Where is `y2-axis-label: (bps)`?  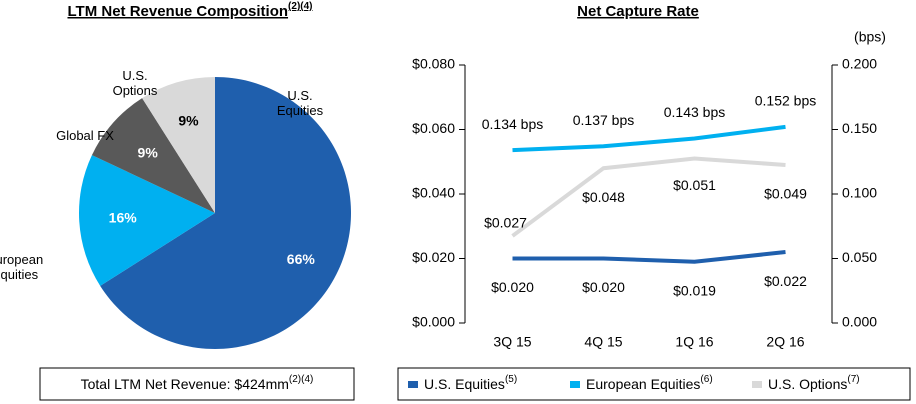 y2-axis-label: (bps) is located at coordinates (870, 37).